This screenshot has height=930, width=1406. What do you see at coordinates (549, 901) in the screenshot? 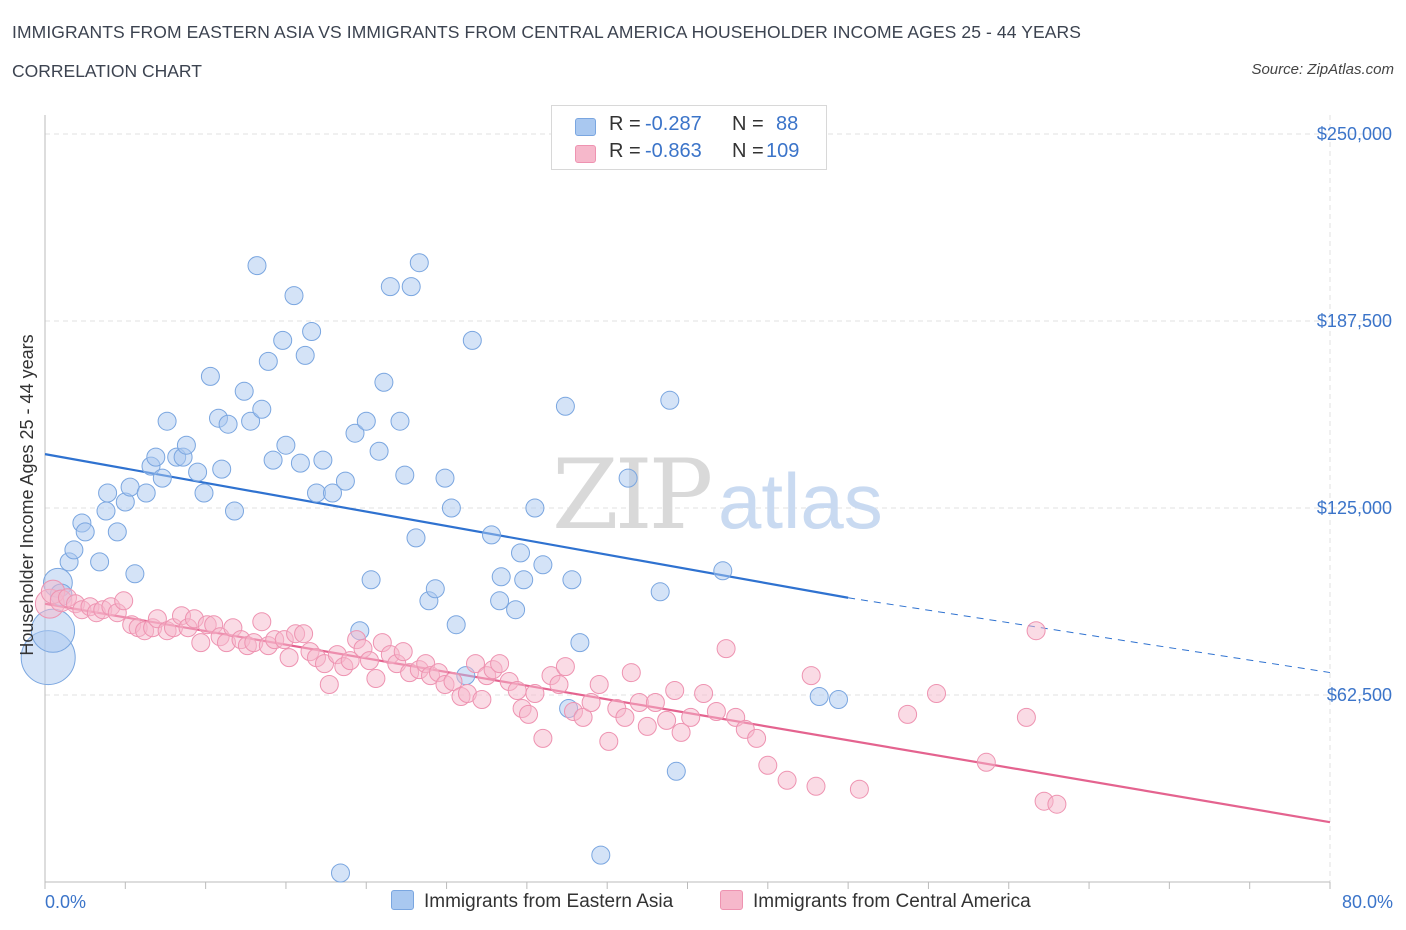
I see `legend-label-eastern-asia: Immigrants from Eastern Asia` at bounding box center [549, 901].